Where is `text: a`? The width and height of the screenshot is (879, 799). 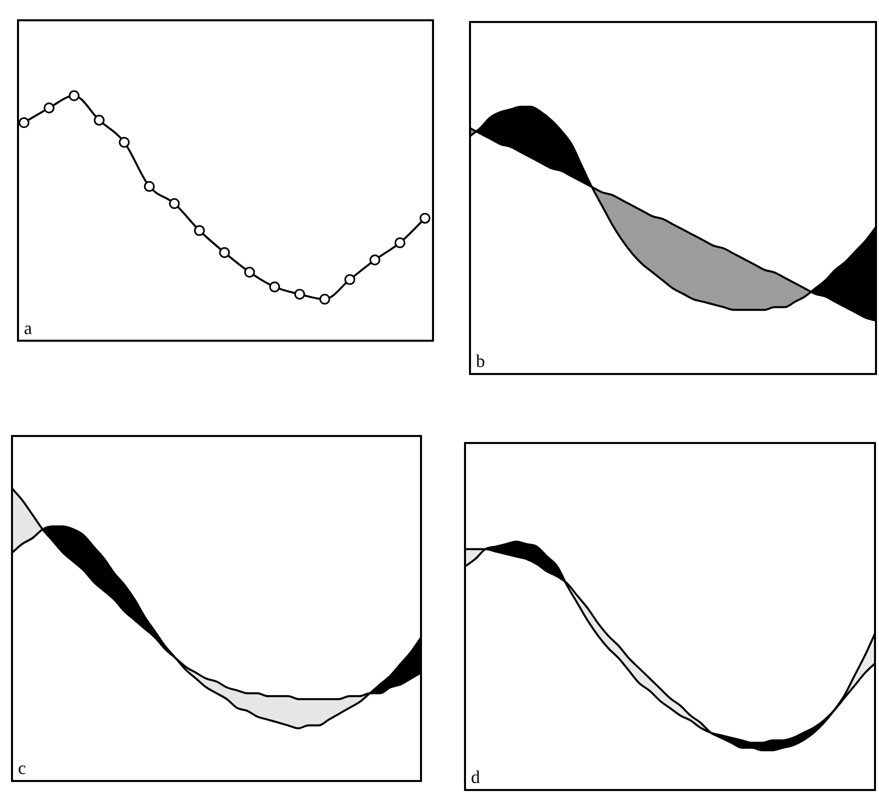 text: a is located at coordinates (28, 328).